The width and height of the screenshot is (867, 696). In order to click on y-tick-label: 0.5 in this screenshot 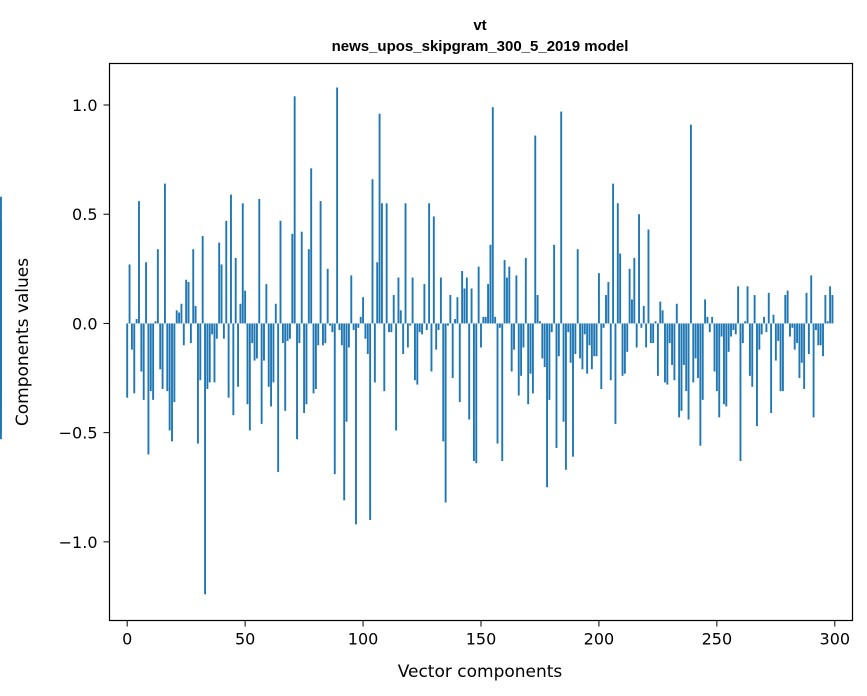, I will do `click(84, 214)`.